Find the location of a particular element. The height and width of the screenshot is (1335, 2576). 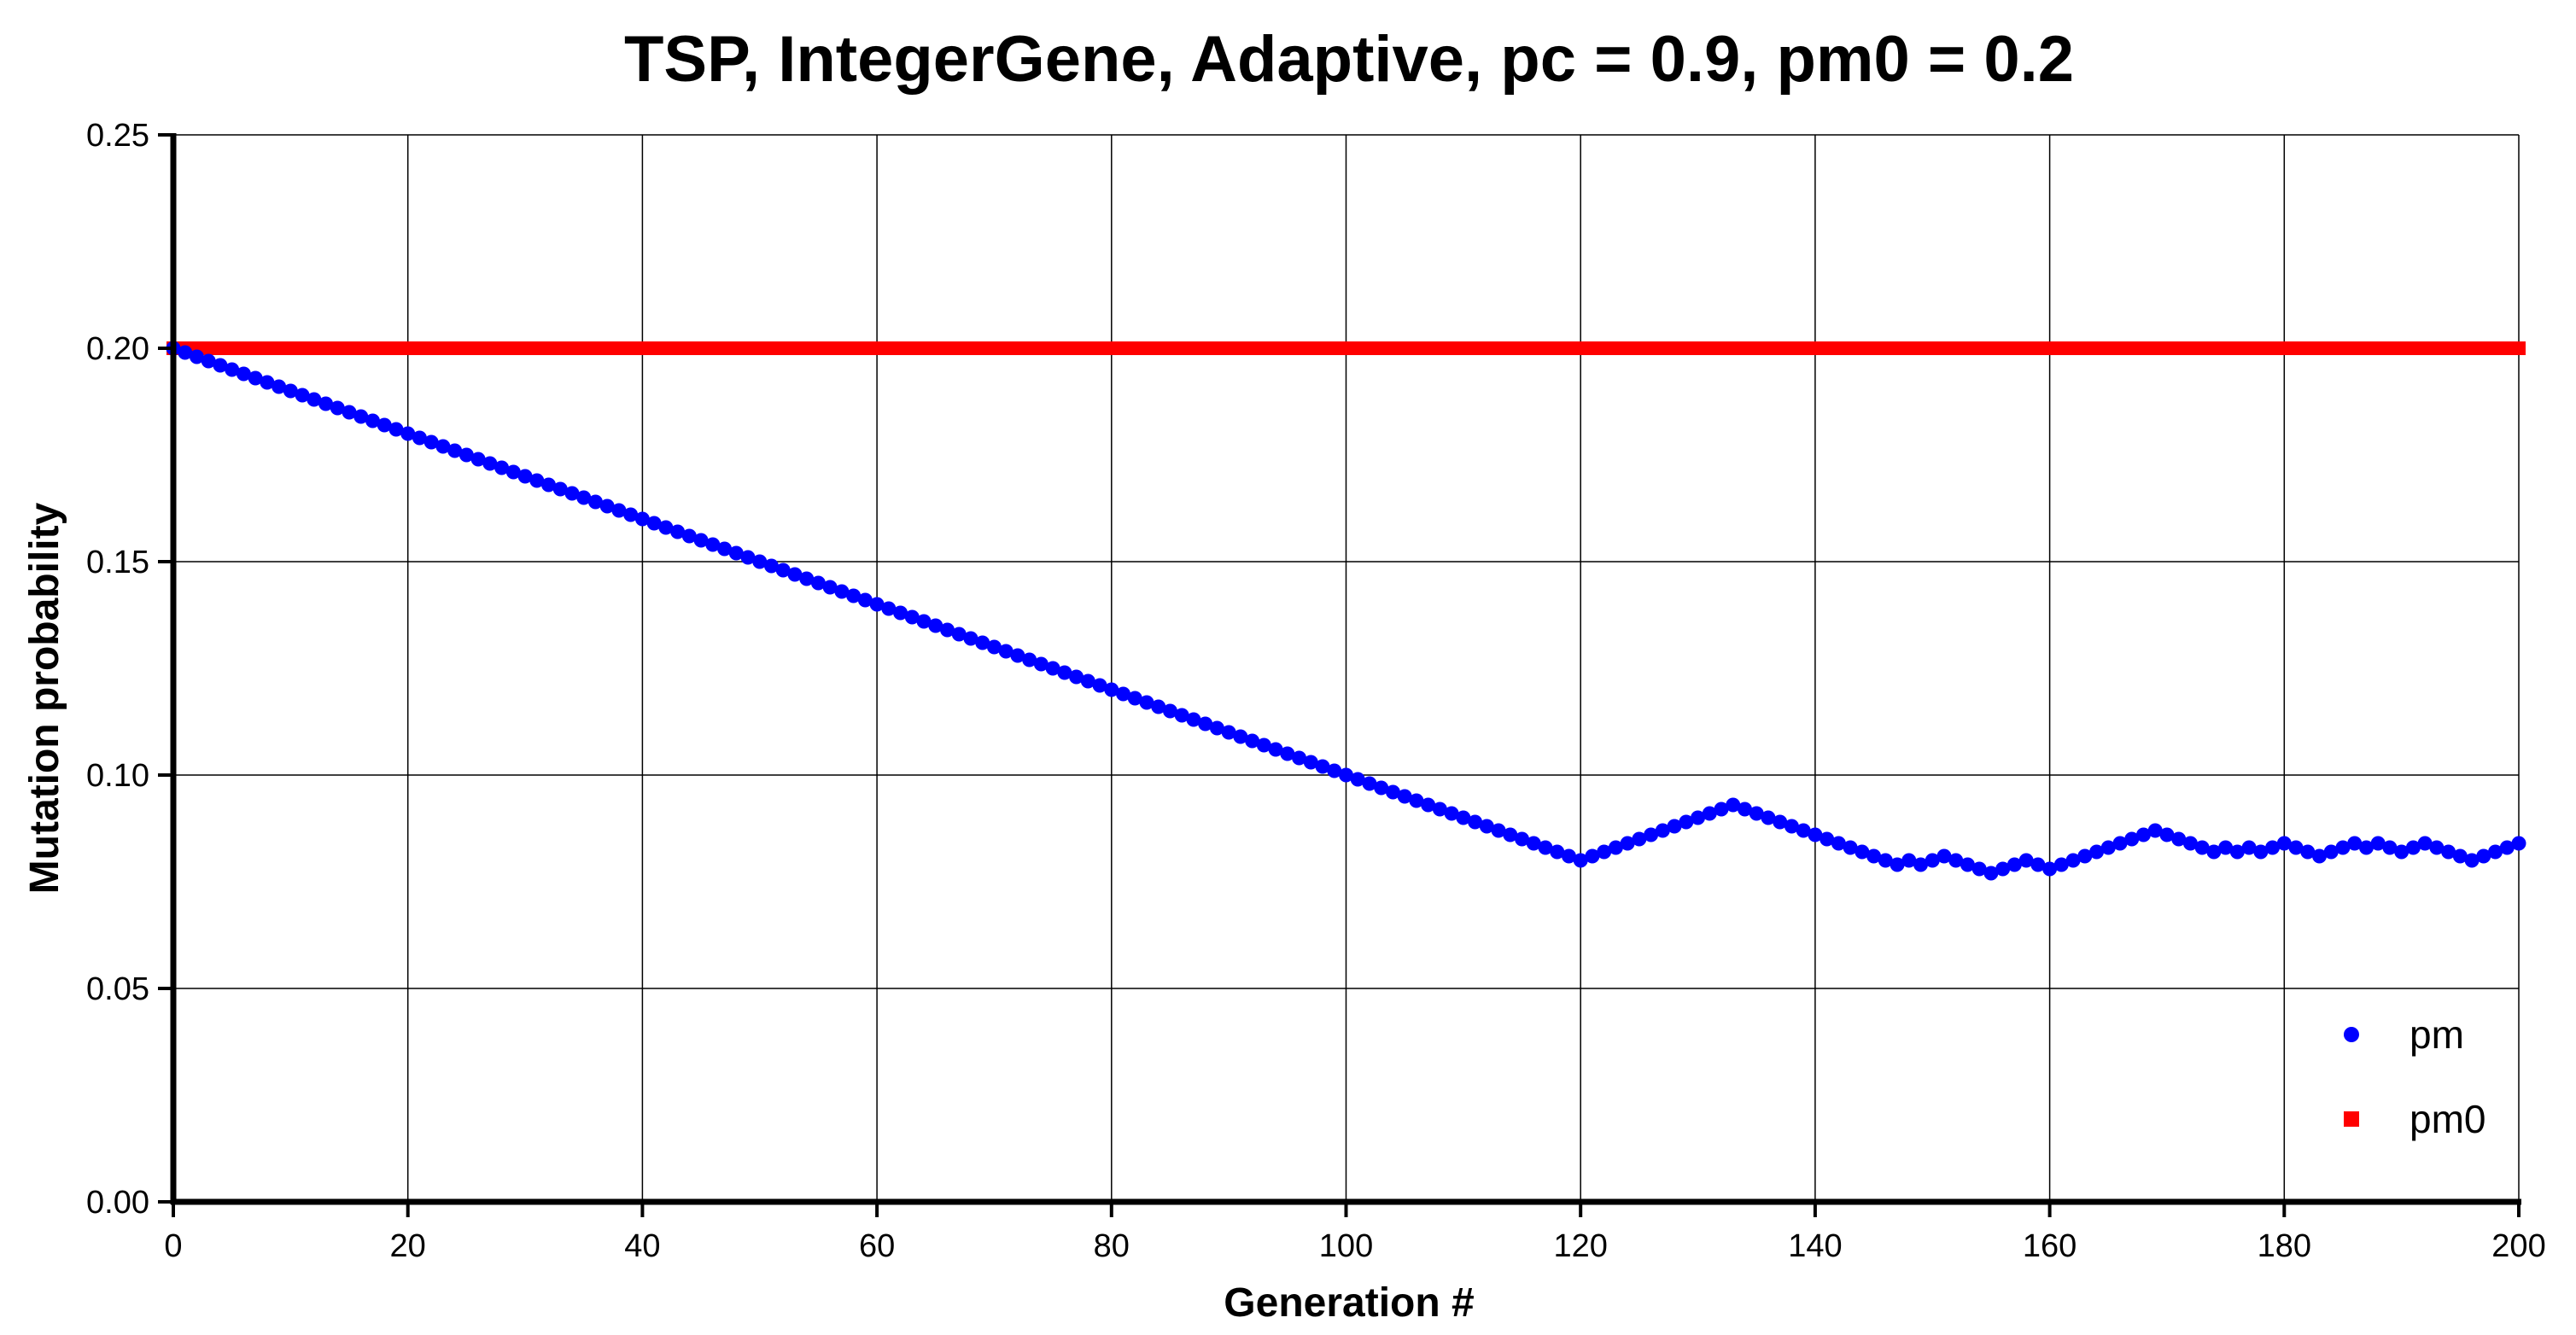

x-tick-label: 120 is located at coordinates (1580, 1246).